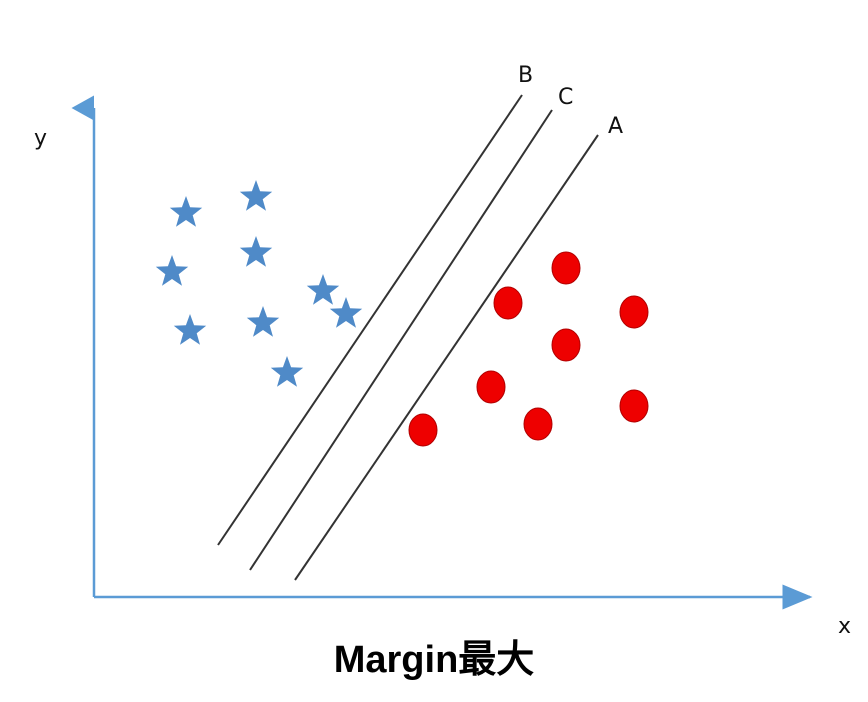  What do you see at coordinates (40, 138) in the screenshot?
I see `y-axis-label: y` at bounding box center [40, 138].